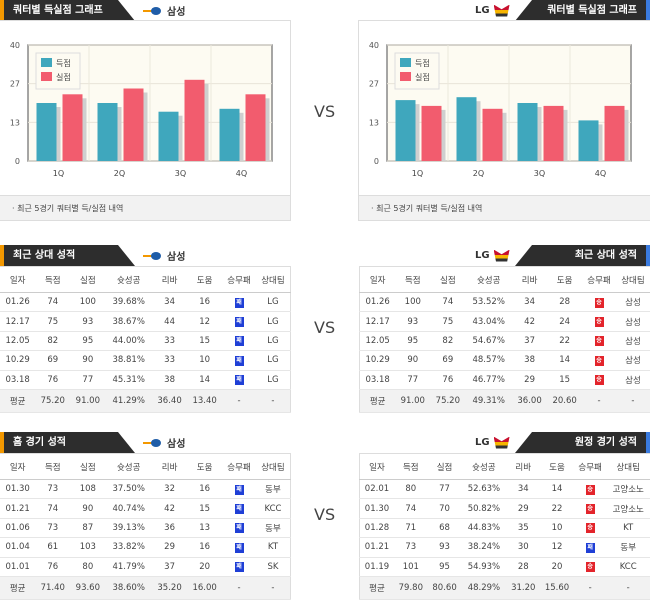 This screenshot has width=650, height=600. Describe the element at coordinates (87, 587) in the screenshot. I see `average-cell: 93.60` at that location.